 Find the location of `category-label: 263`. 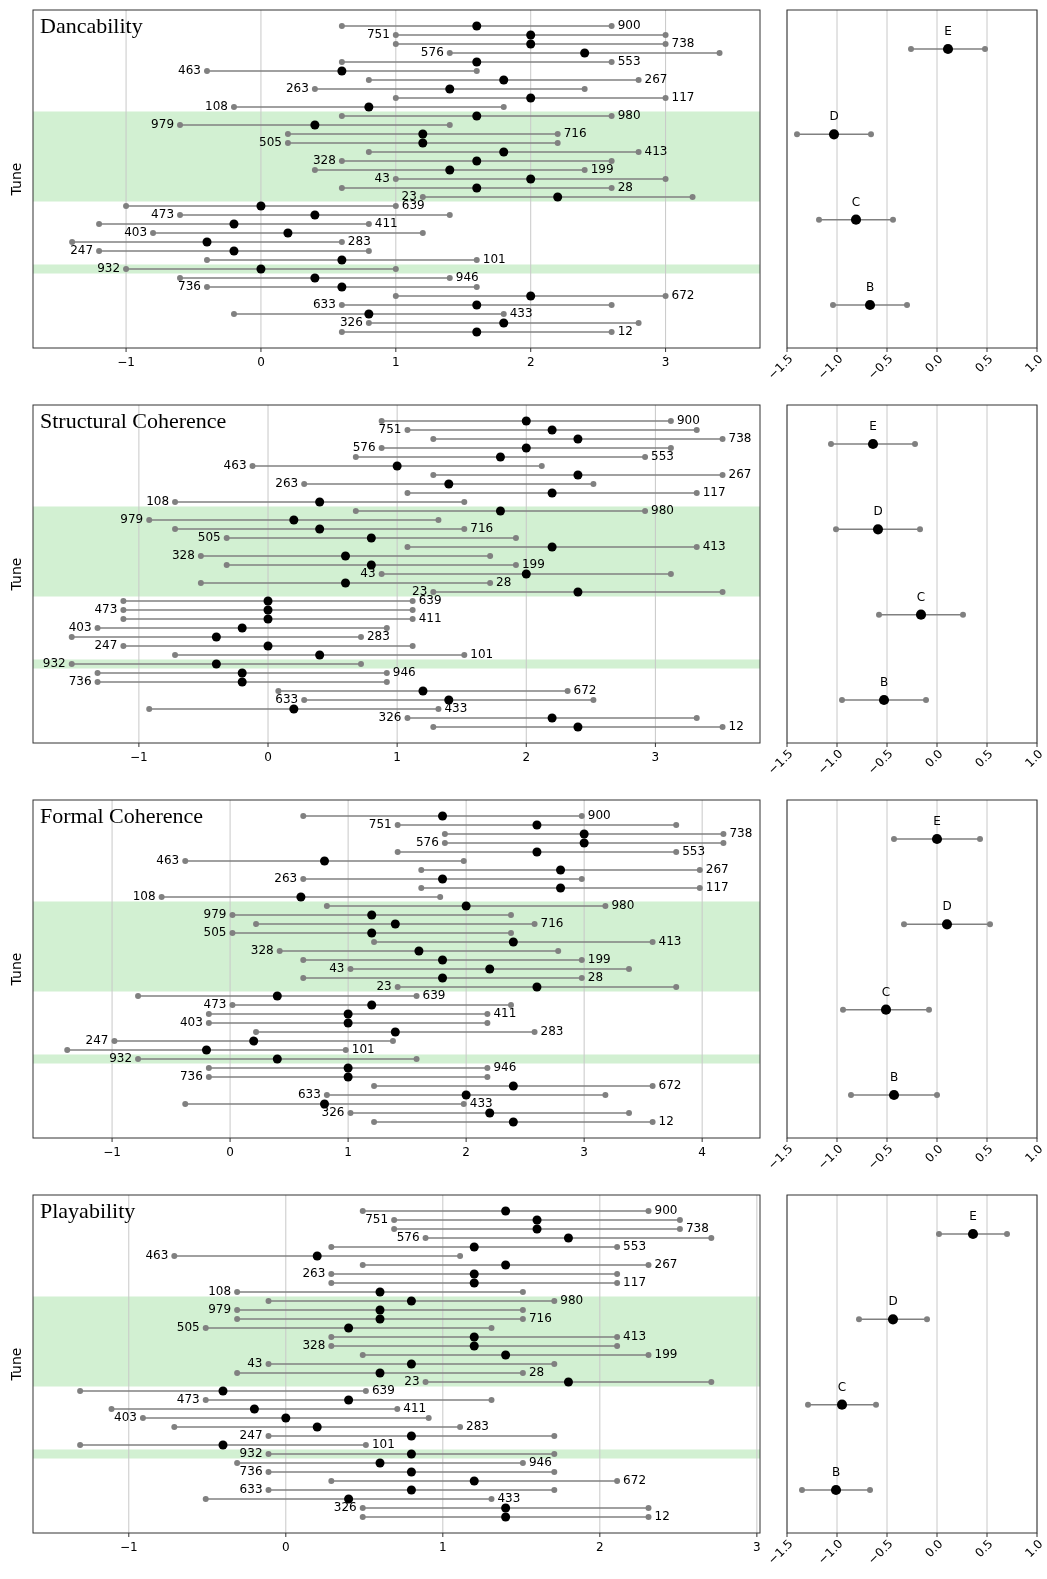

category-label: 263 is located at coordinates (297, 87).